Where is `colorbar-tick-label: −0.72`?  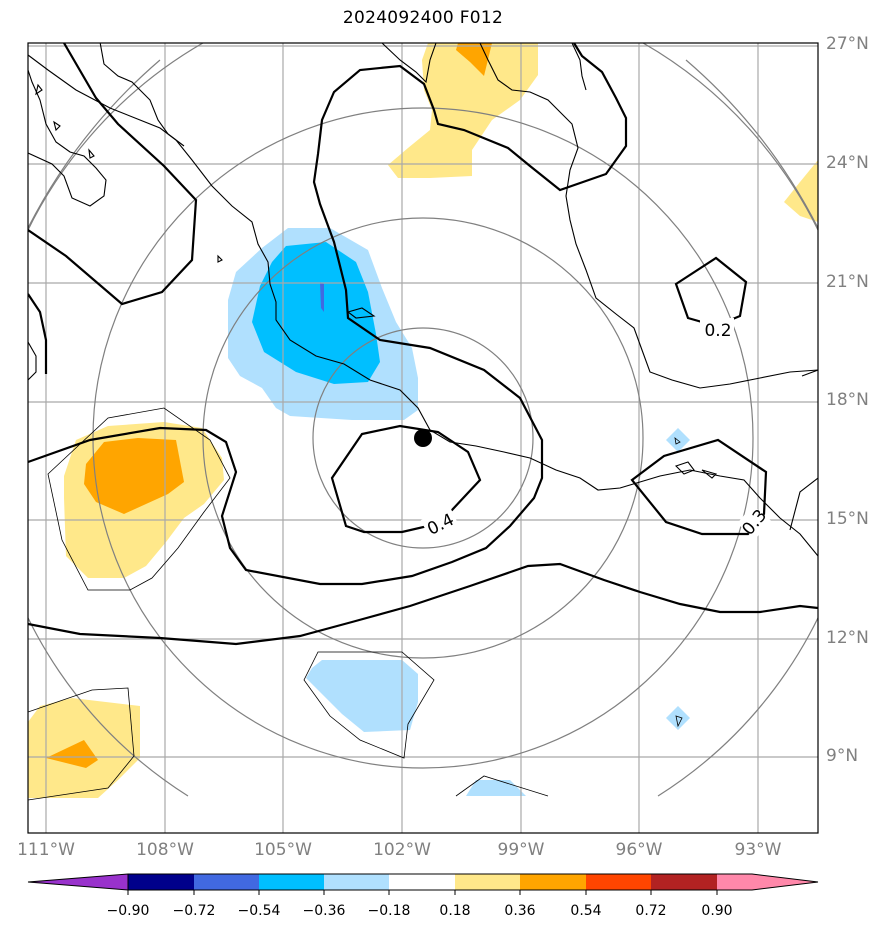 colorbar-tick-label: −0.72 is located at coordinates (194, 911).